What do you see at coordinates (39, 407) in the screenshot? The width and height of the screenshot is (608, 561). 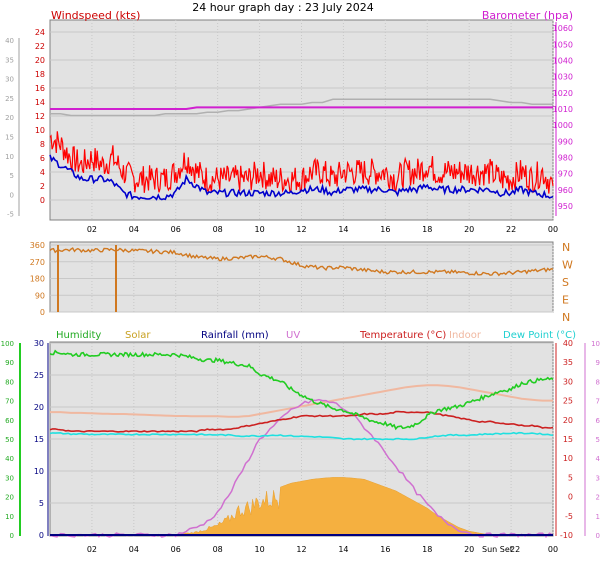 I see `rainfall-tick-label: 20` at bounding box center [39, 407].